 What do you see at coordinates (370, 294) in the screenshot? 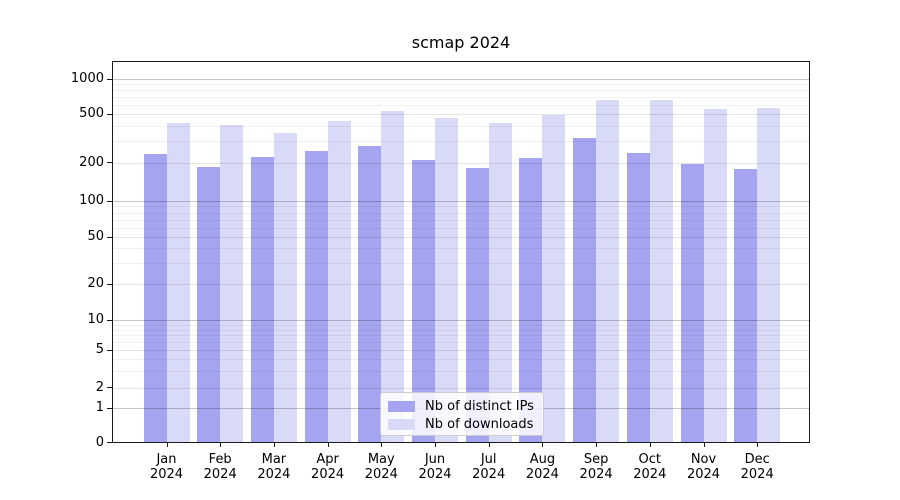
I see `bar-distinct-ips-may` at bounding box center [370, 294].